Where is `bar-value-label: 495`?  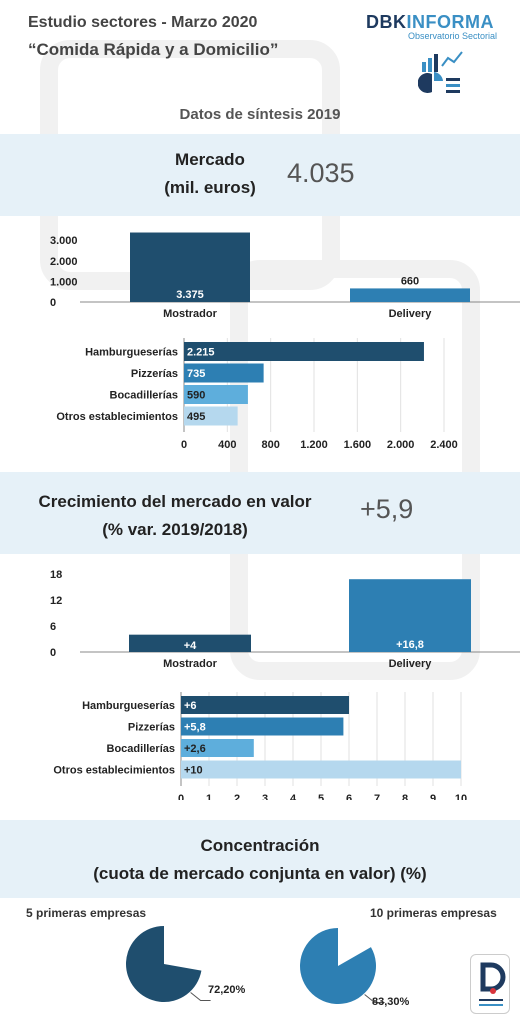
bar-value-label: 495 is located at coordinates (196, 417).